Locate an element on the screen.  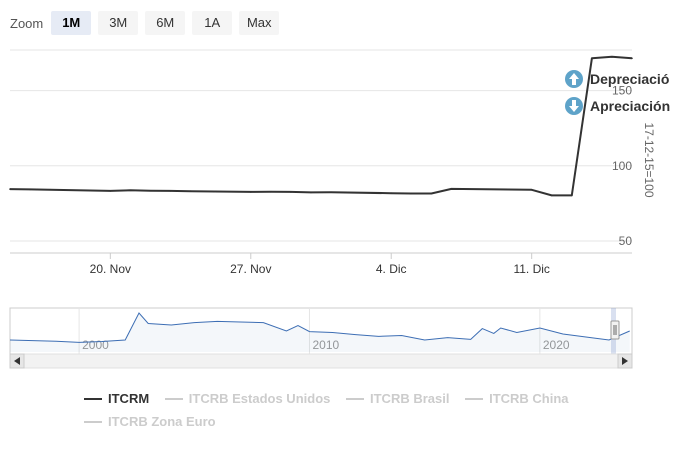
y-axis-label: 17-12-15=100 is located at coordinates (649, 159).